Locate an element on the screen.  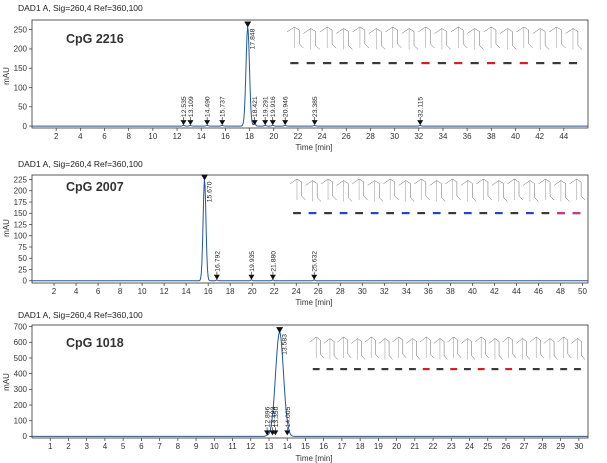
x-tick-label: 12 is located at coordinates (177, 136).